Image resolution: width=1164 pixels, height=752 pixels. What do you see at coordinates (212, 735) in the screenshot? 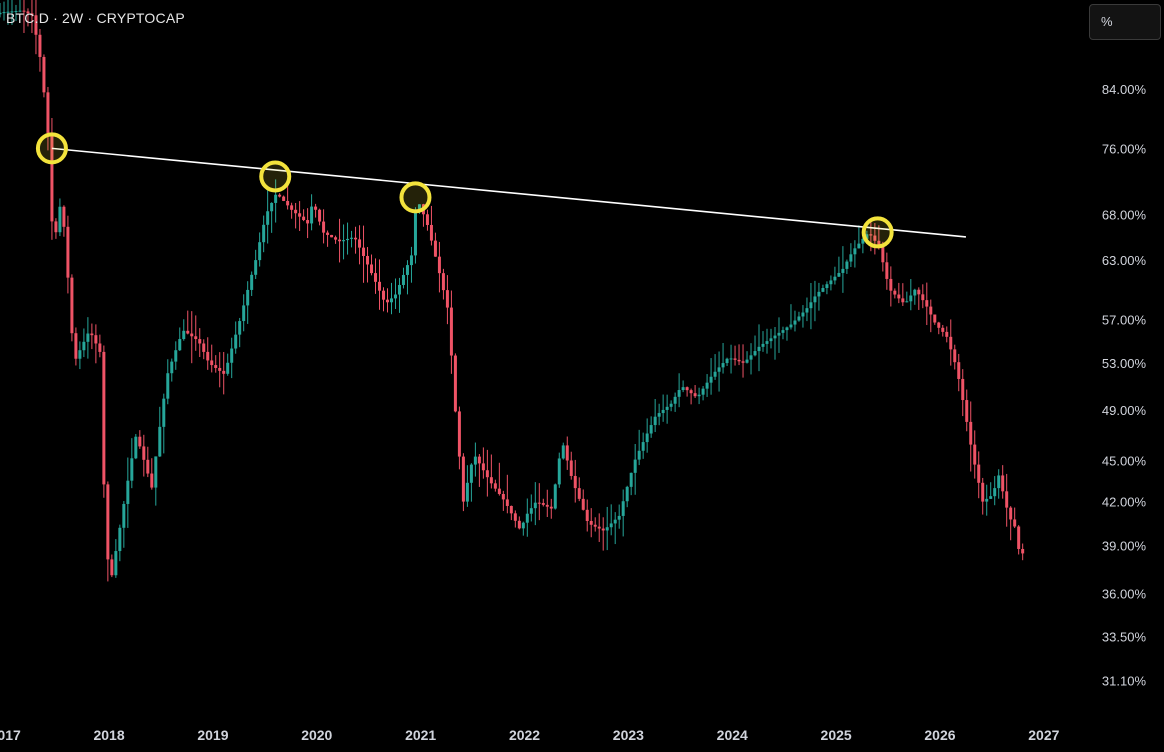
I see `x-tick-label: 2019` at bounding box center [212, 735].